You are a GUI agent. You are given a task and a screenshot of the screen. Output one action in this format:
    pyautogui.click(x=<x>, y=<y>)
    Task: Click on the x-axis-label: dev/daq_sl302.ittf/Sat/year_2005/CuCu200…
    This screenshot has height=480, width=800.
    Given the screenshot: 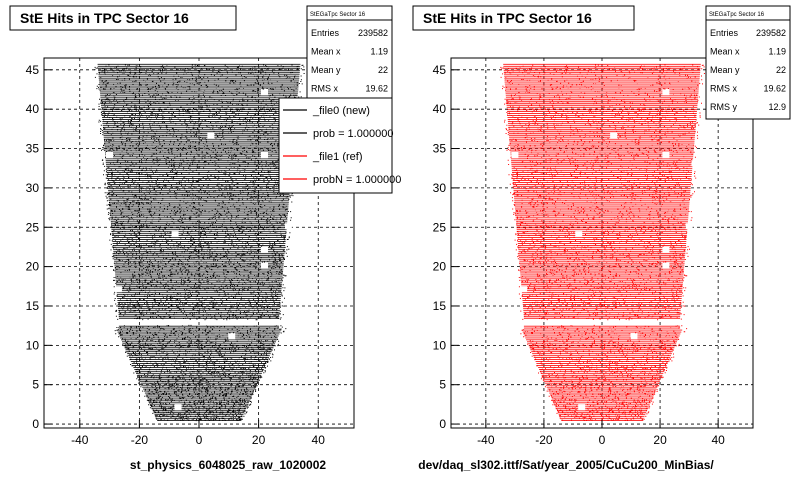 What is the action you would take?
    pyautogui.click(x=566, y=465)
    